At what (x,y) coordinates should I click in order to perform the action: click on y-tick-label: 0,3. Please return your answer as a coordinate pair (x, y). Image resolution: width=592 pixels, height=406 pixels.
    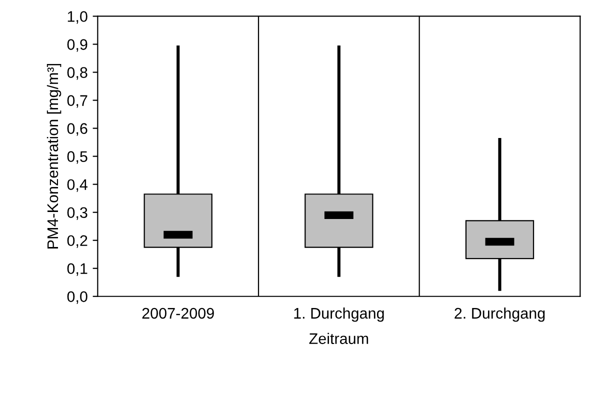
    Looking at the image, I should click on (77, 213).